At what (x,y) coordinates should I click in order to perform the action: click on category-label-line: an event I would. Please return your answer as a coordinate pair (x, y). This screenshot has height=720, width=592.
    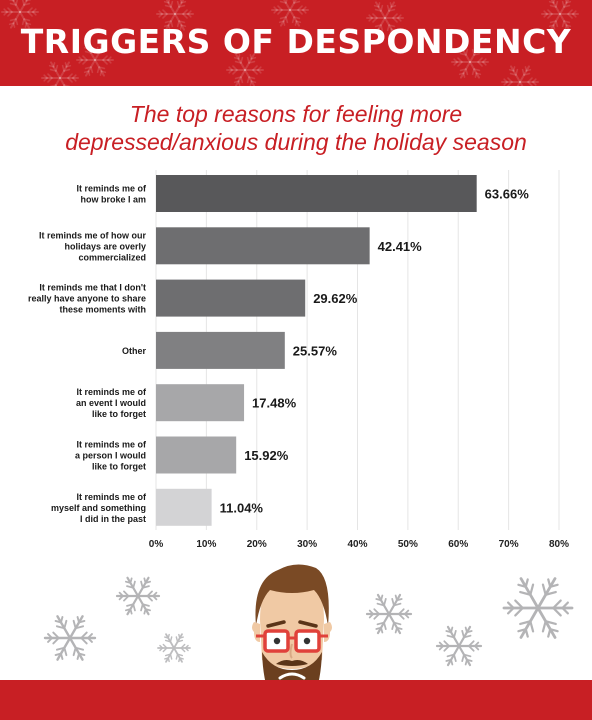
    Looking at the image, I should click on (111, 403).